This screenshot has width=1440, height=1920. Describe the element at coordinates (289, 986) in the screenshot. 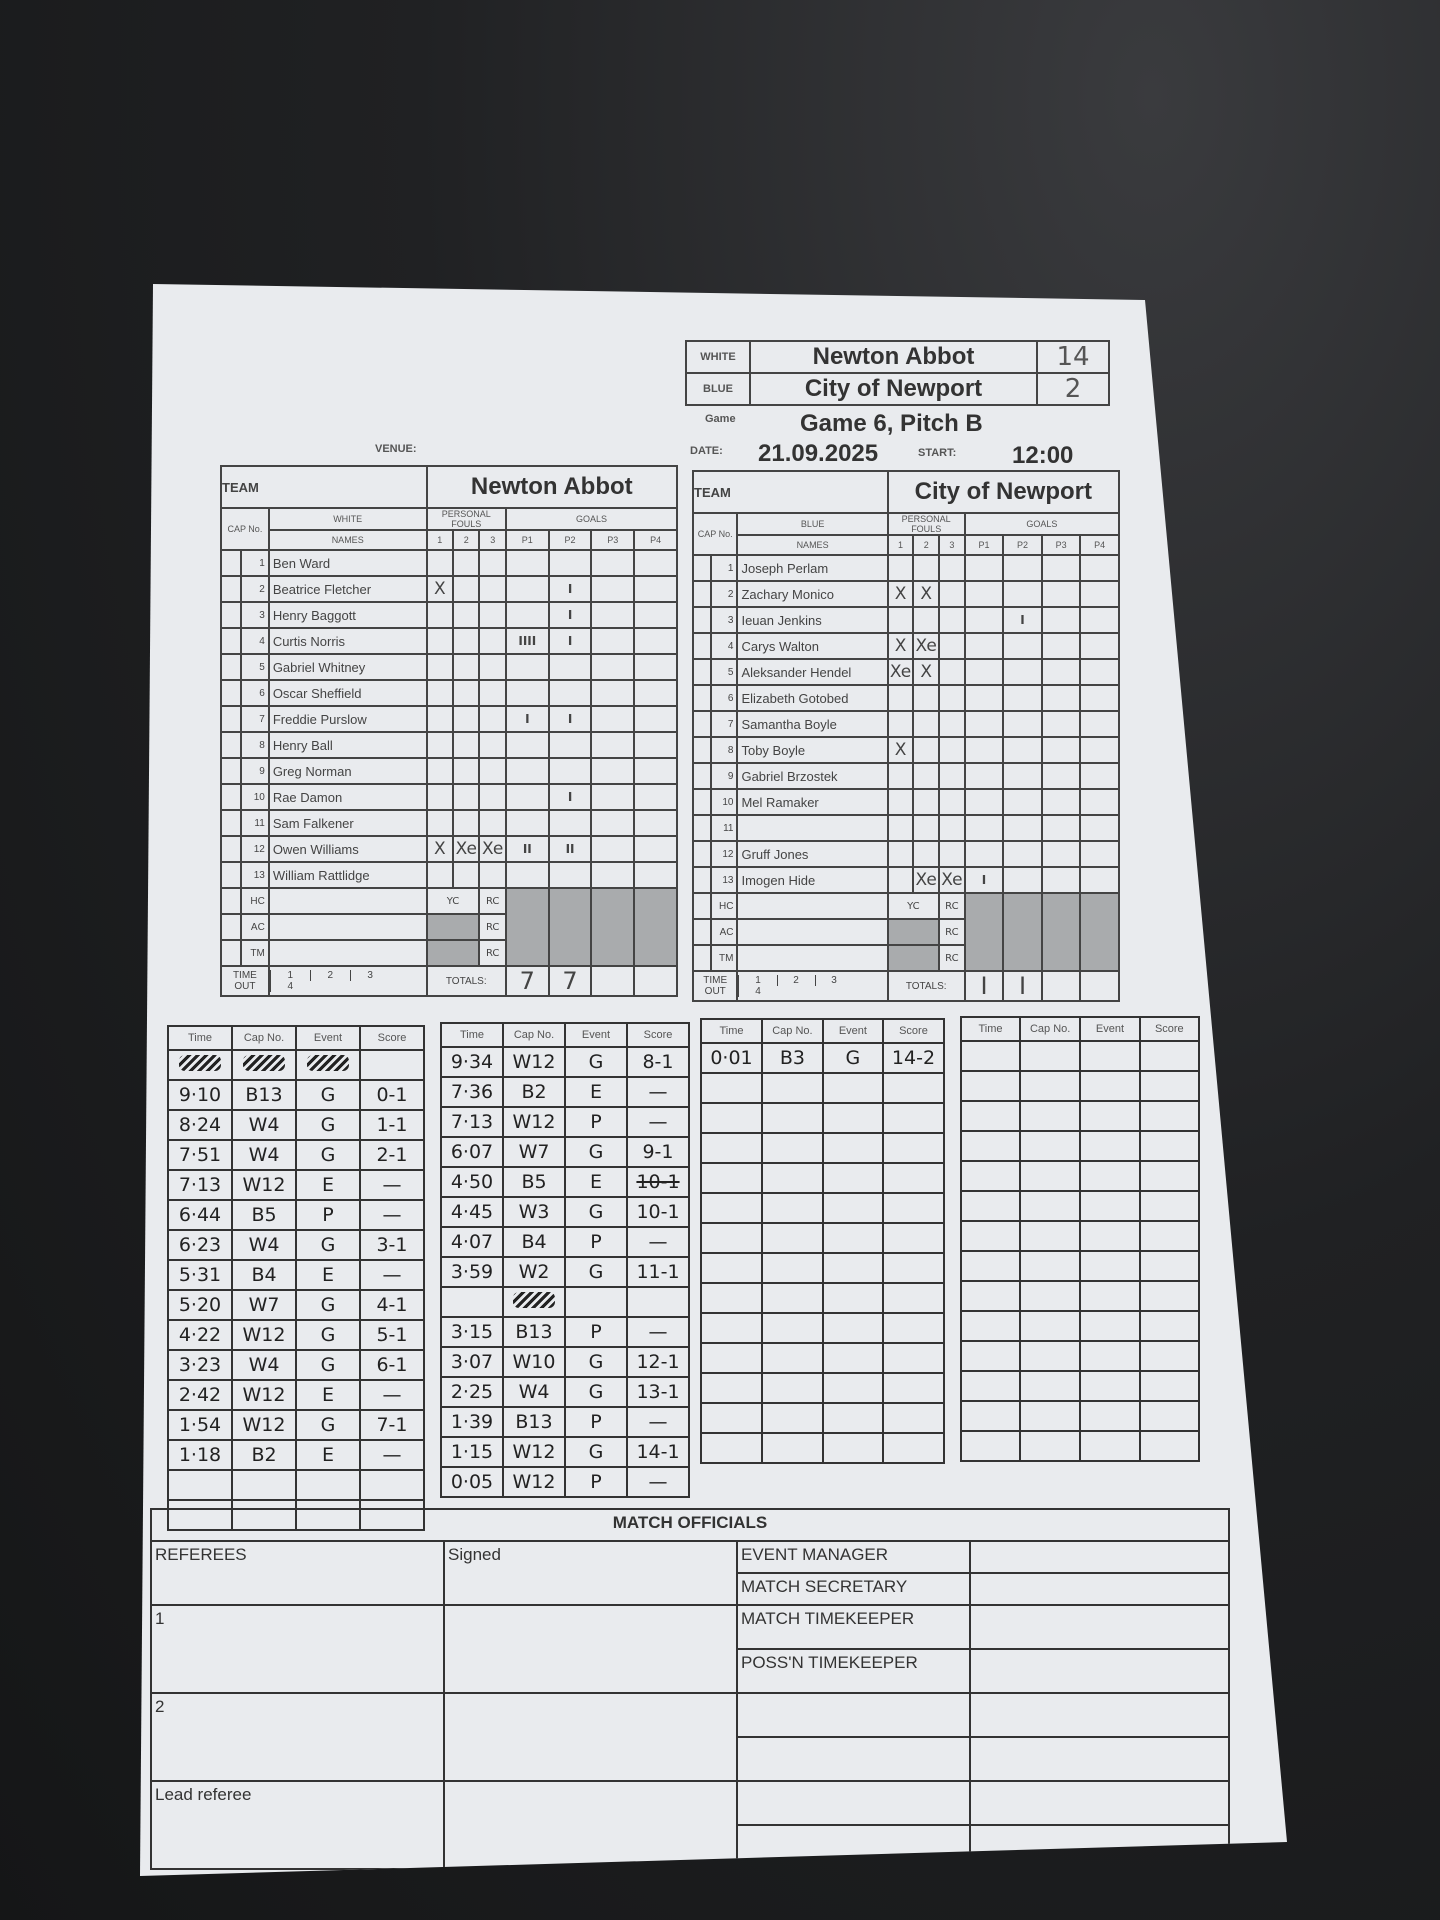

I see `timeout-box: 4` at that location.